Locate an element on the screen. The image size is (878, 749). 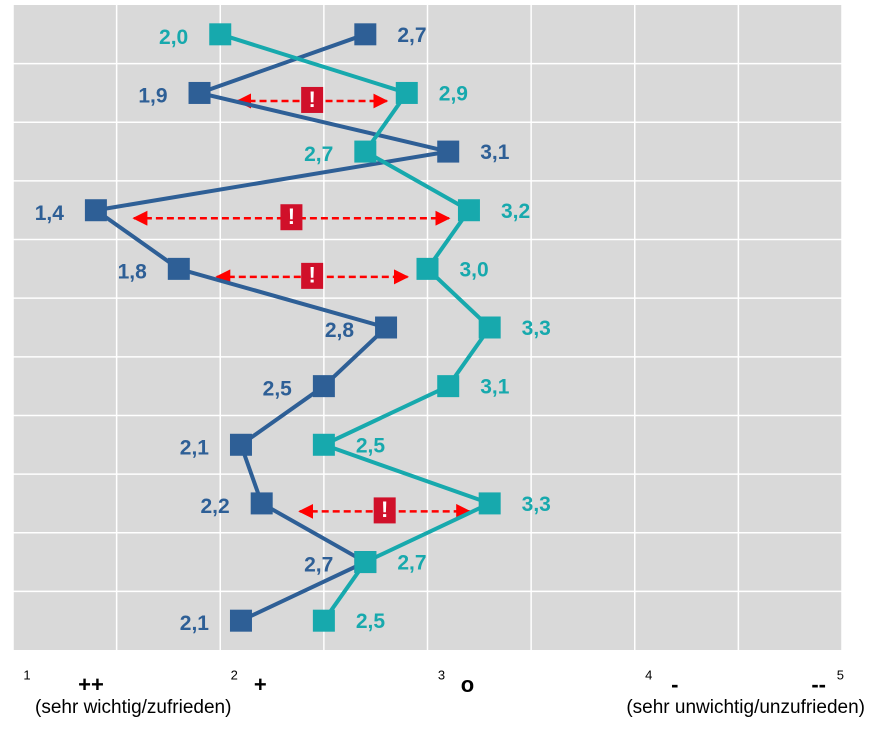
x-tick-label: 1 is located at coordinates (26, 674).